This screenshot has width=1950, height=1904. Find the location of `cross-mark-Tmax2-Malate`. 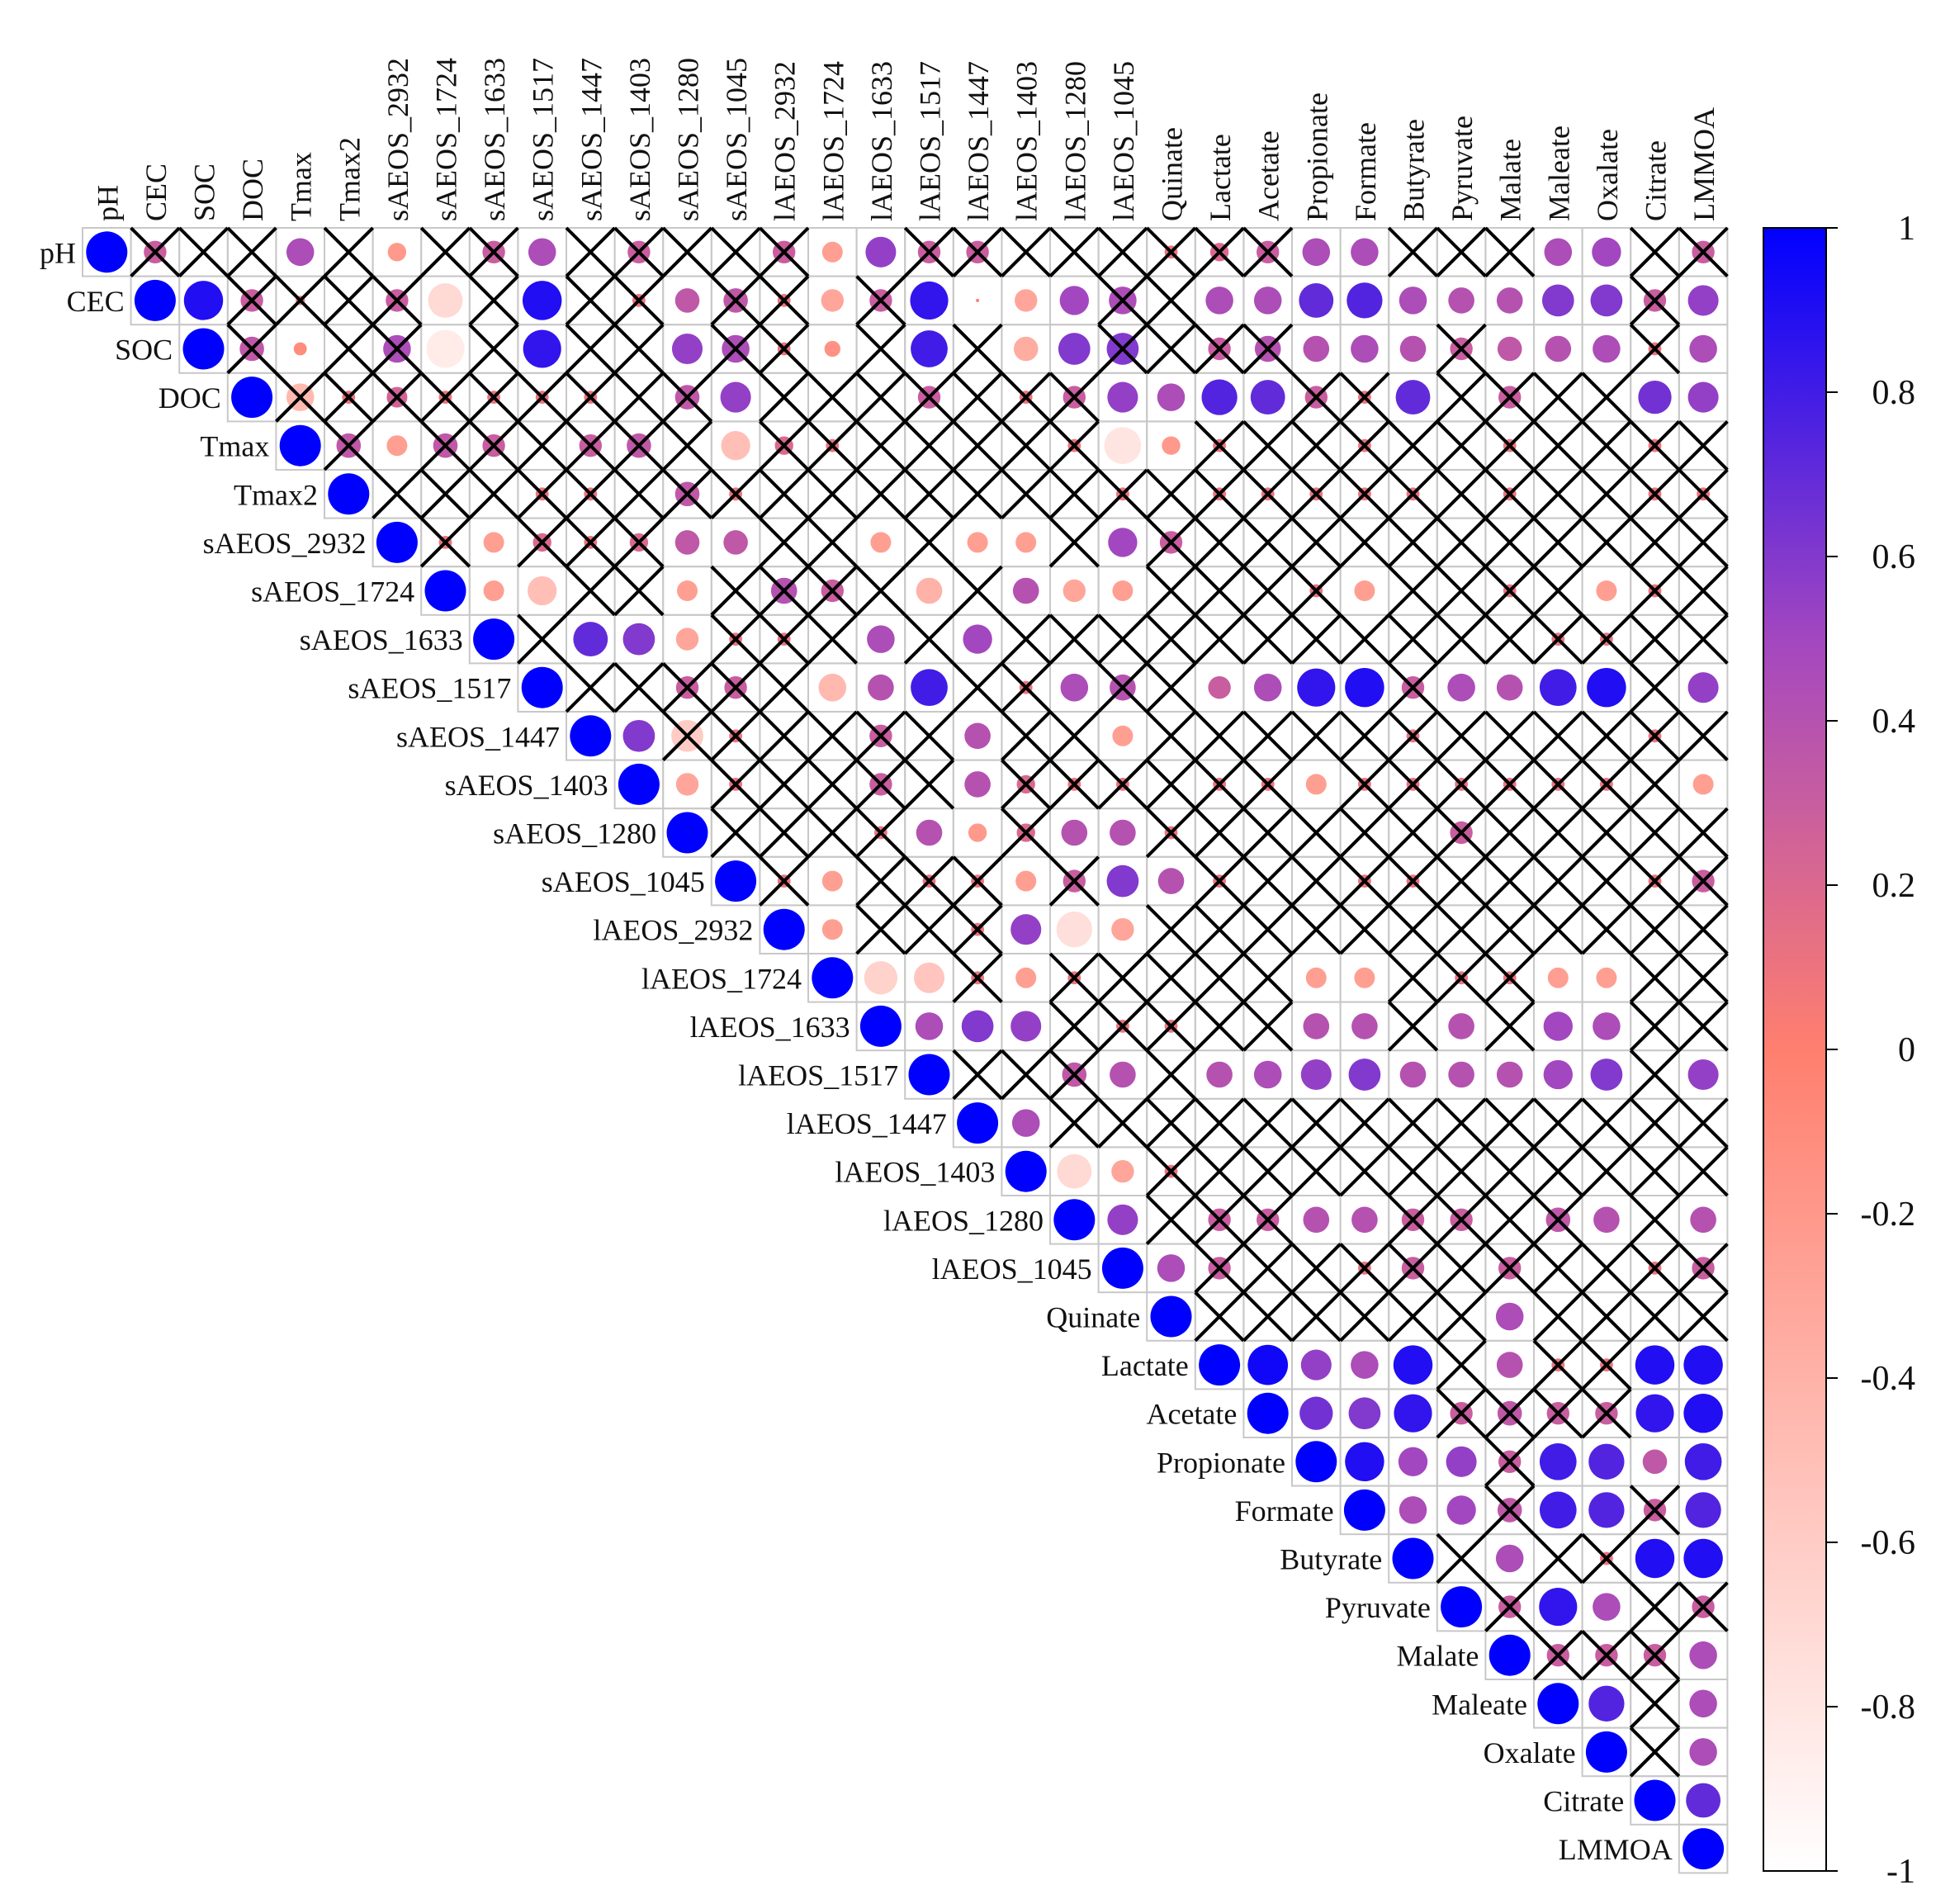

cross-mark-Tmax2-Malate is located at coordinates (1510, 494).